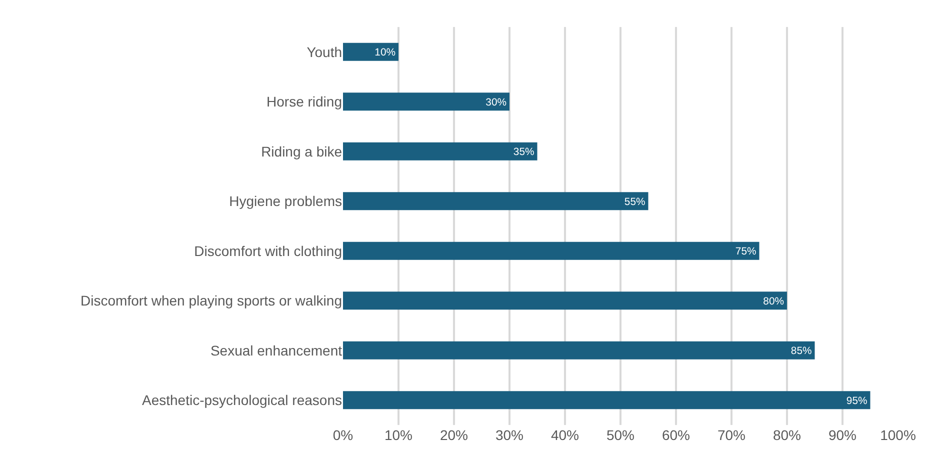 The image size is (932, 466). Describe the element at coordinates (773, 302) in the screenshot. I see `data-label: 80%` at that location.